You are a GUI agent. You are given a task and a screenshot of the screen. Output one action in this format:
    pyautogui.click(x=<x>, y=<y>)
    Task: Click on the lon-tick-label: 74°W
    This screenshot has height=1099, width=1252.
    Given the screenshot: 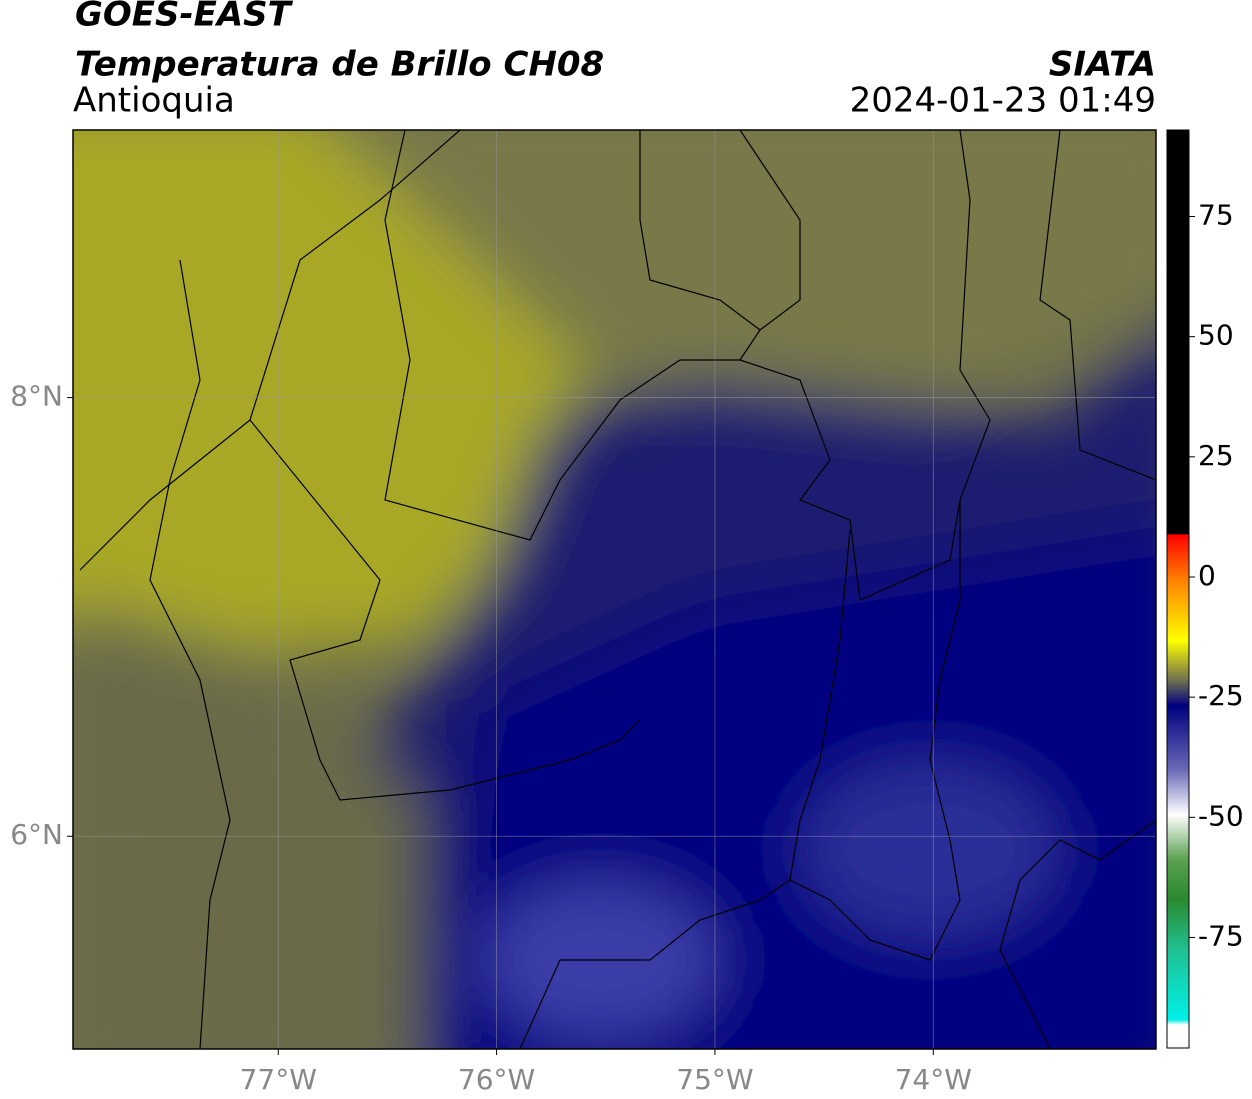 What is the action you would take?
    pyautogui.click(x=933, y=1079)
    